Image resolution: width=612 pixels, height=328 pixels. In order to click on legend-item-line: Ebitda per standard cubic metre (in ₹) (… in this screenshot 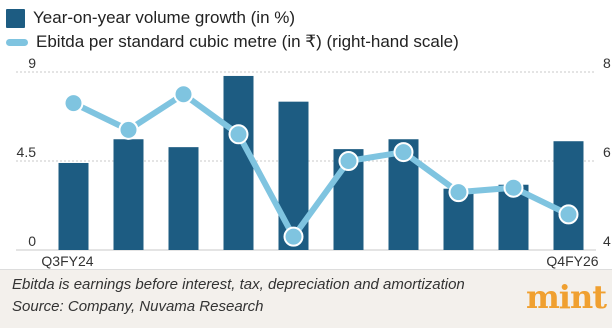, I will do `click(232, 42)`.